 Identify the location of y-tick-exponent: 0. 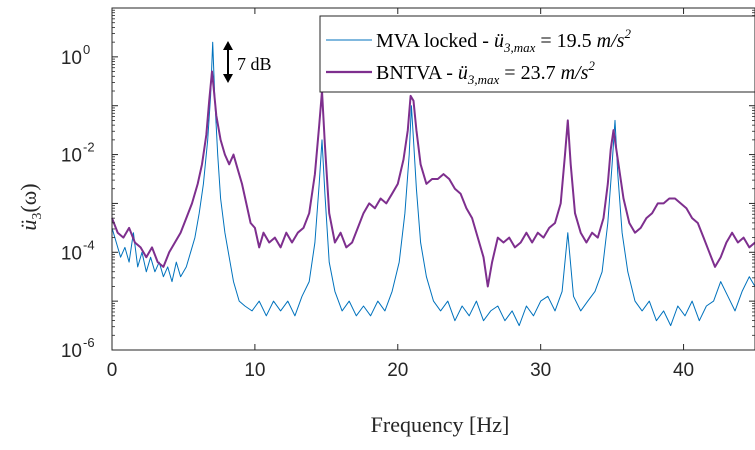
(86, 49).